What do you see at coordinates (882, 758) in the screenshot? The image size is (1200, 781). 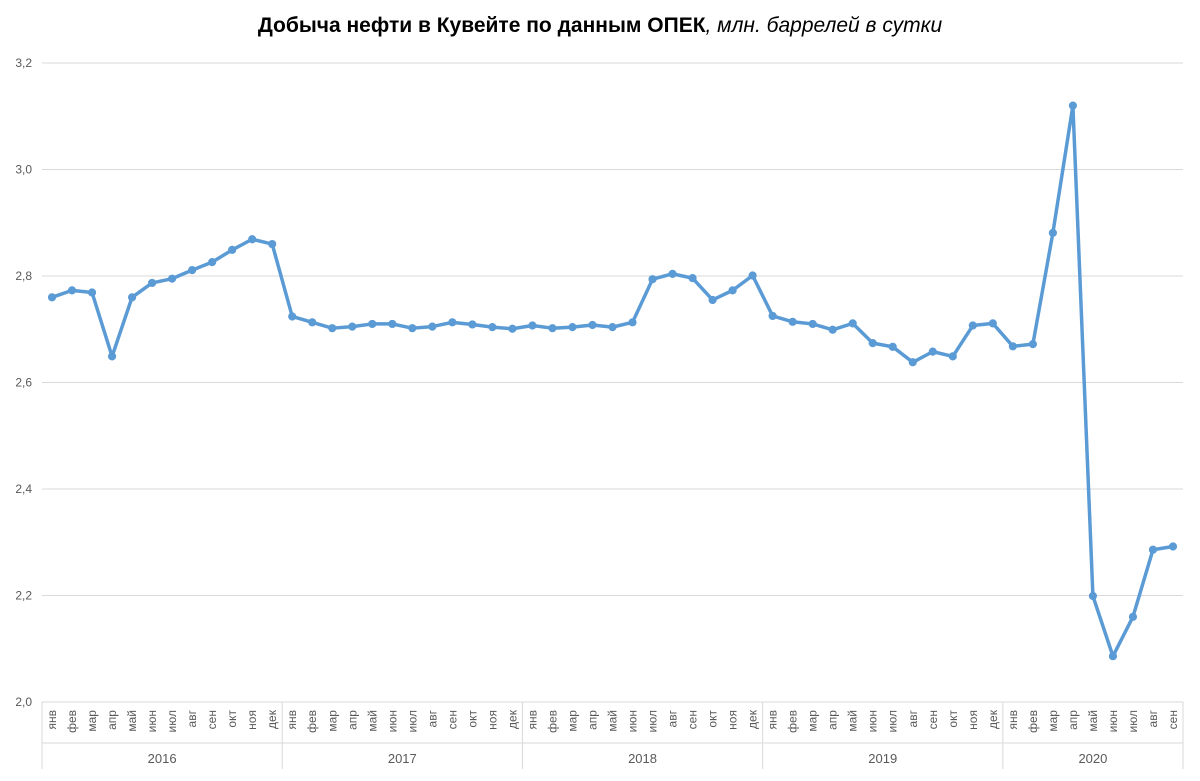 I see `year-label: 2019` at bounding box center [882, 758].